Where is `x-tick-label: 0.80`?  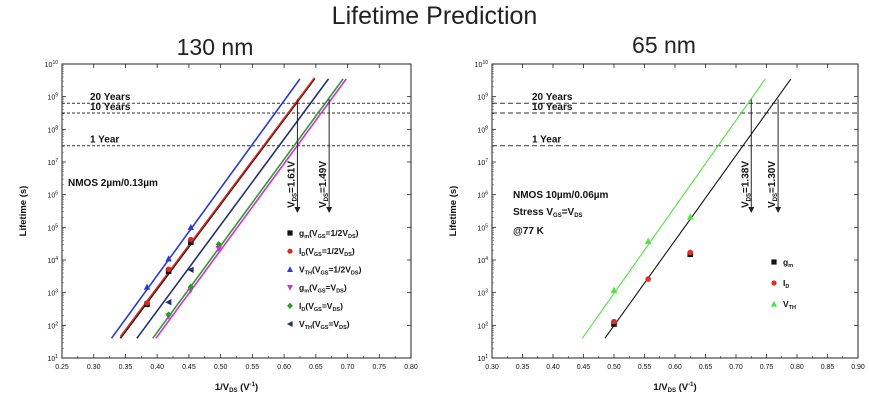 x-tick-label: 0.80 is located at coordinates (797, 367).